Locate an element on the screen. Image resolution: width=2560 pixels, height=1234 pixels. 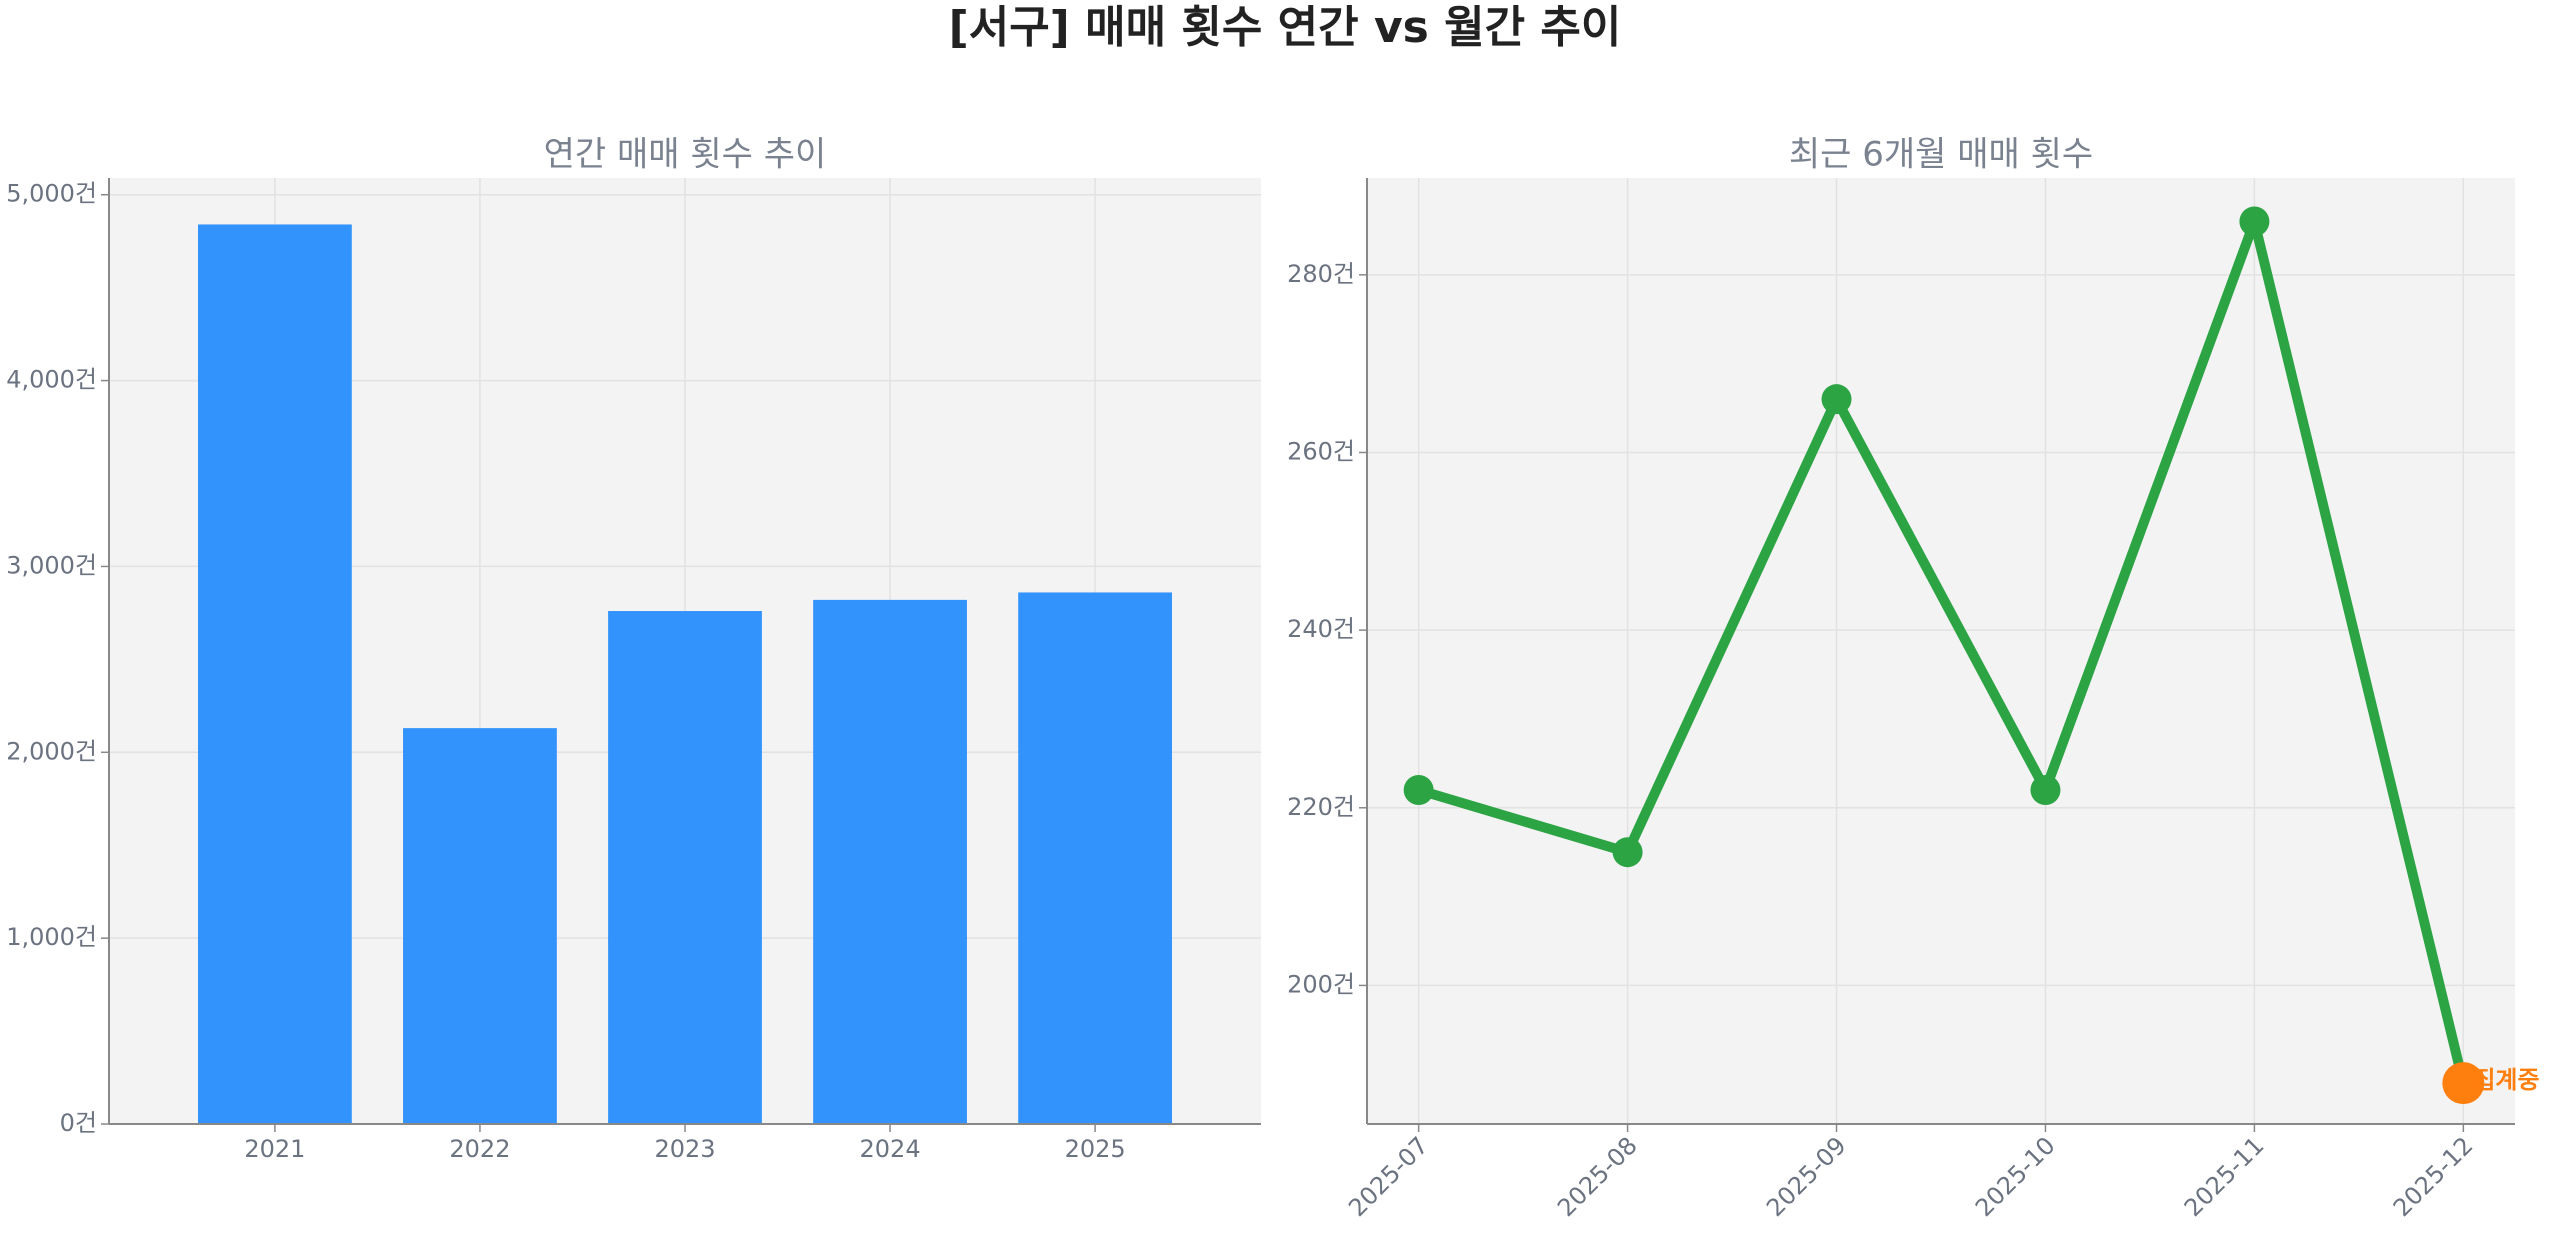
x-tick-label: 2022 is located at coordinates (479, 1149).